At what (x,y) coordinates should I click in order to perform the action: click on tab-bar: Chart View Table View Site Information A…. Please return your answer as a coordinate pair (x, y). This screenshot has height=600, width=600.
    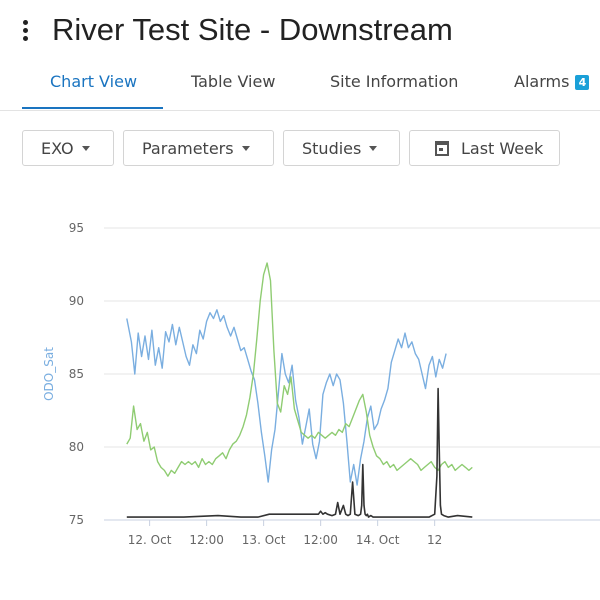
    Looking at the image, I should click on (300, 86).